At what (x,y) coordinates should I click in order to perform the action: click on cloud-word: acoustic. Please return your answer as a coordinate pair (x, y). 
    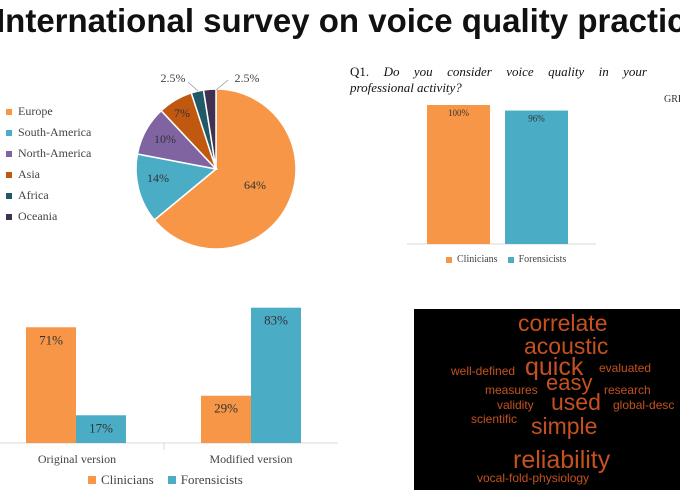
    Looking at the image, I should click on (566, 346).